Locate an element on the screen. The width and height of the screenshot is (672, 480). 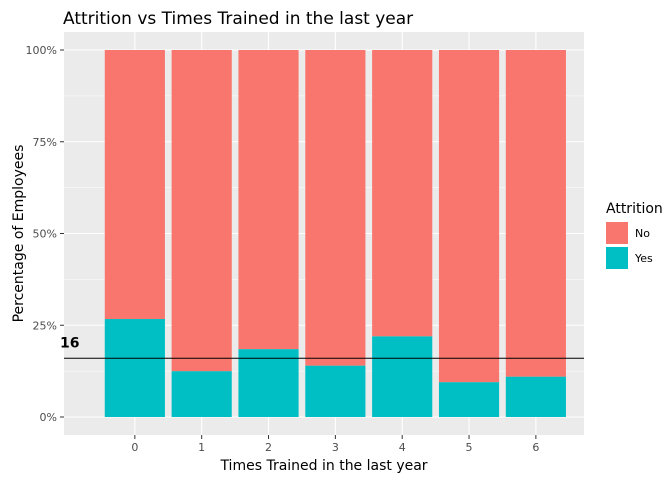
legend-key-no is located at coordinates (617, 233).